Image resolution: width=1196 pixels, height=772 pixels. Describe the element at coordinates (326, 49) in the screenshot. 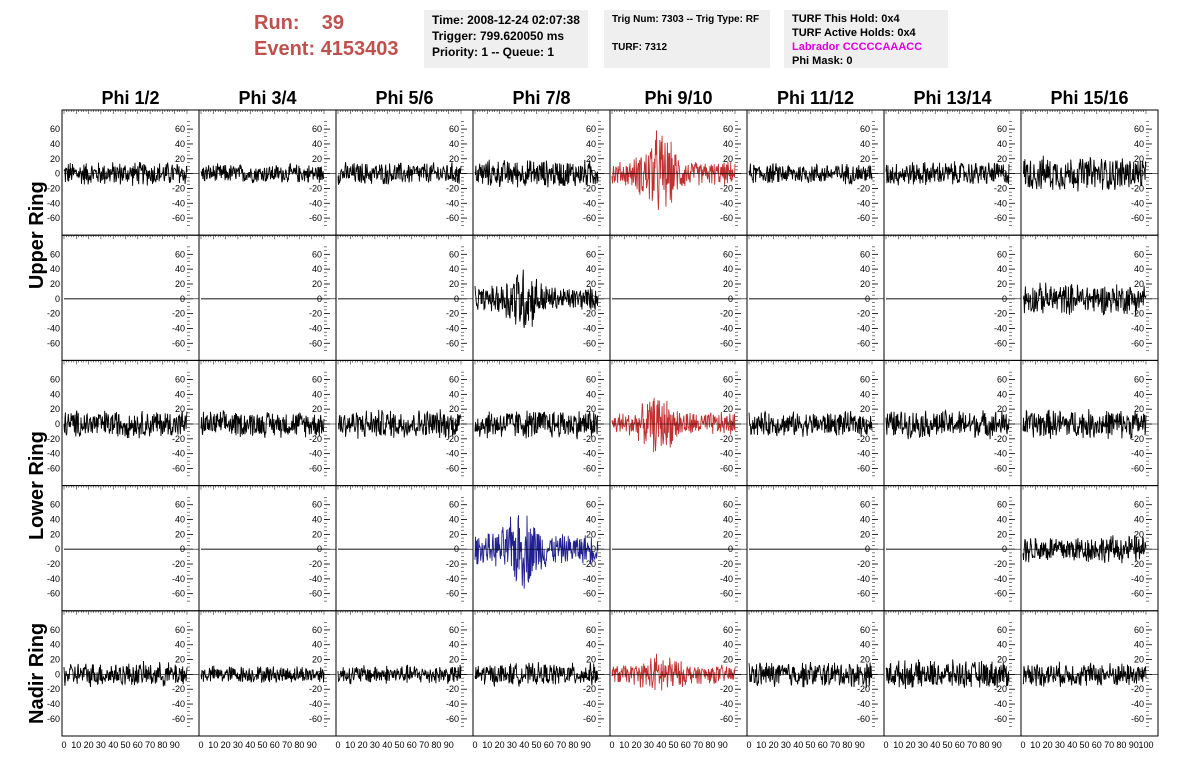

I see `event-row: Event: 4153403` at that location.